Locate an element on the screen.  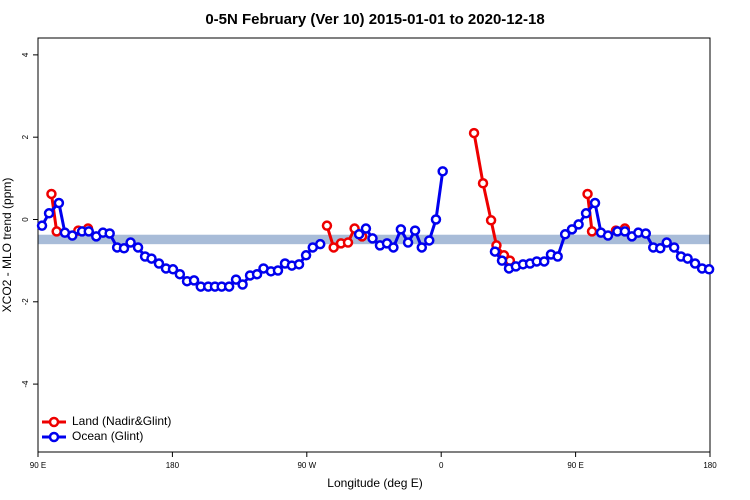
y-tick-label: -4 is located at coordinates (25, 384).